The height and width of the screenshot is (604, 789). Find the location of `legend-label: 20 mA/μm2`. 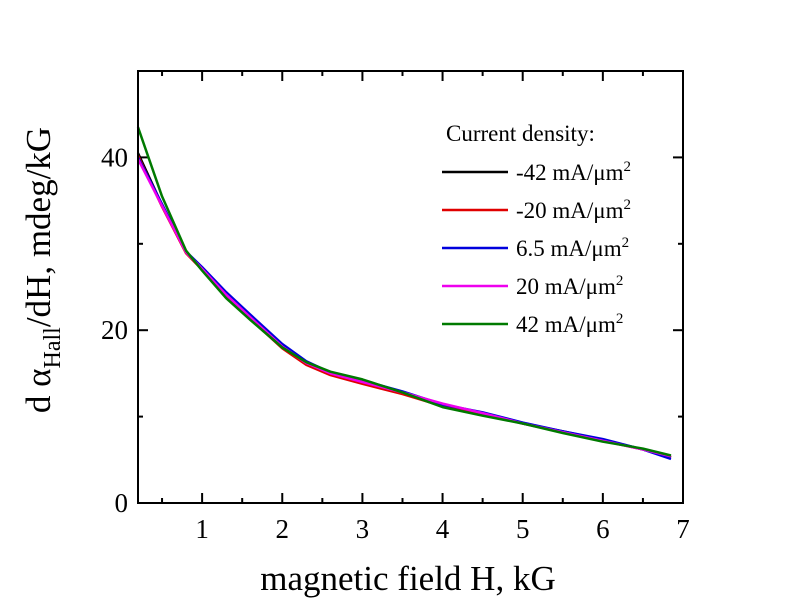

legend-label: 20 mA/μm2 is located at coordinates (569, 286).